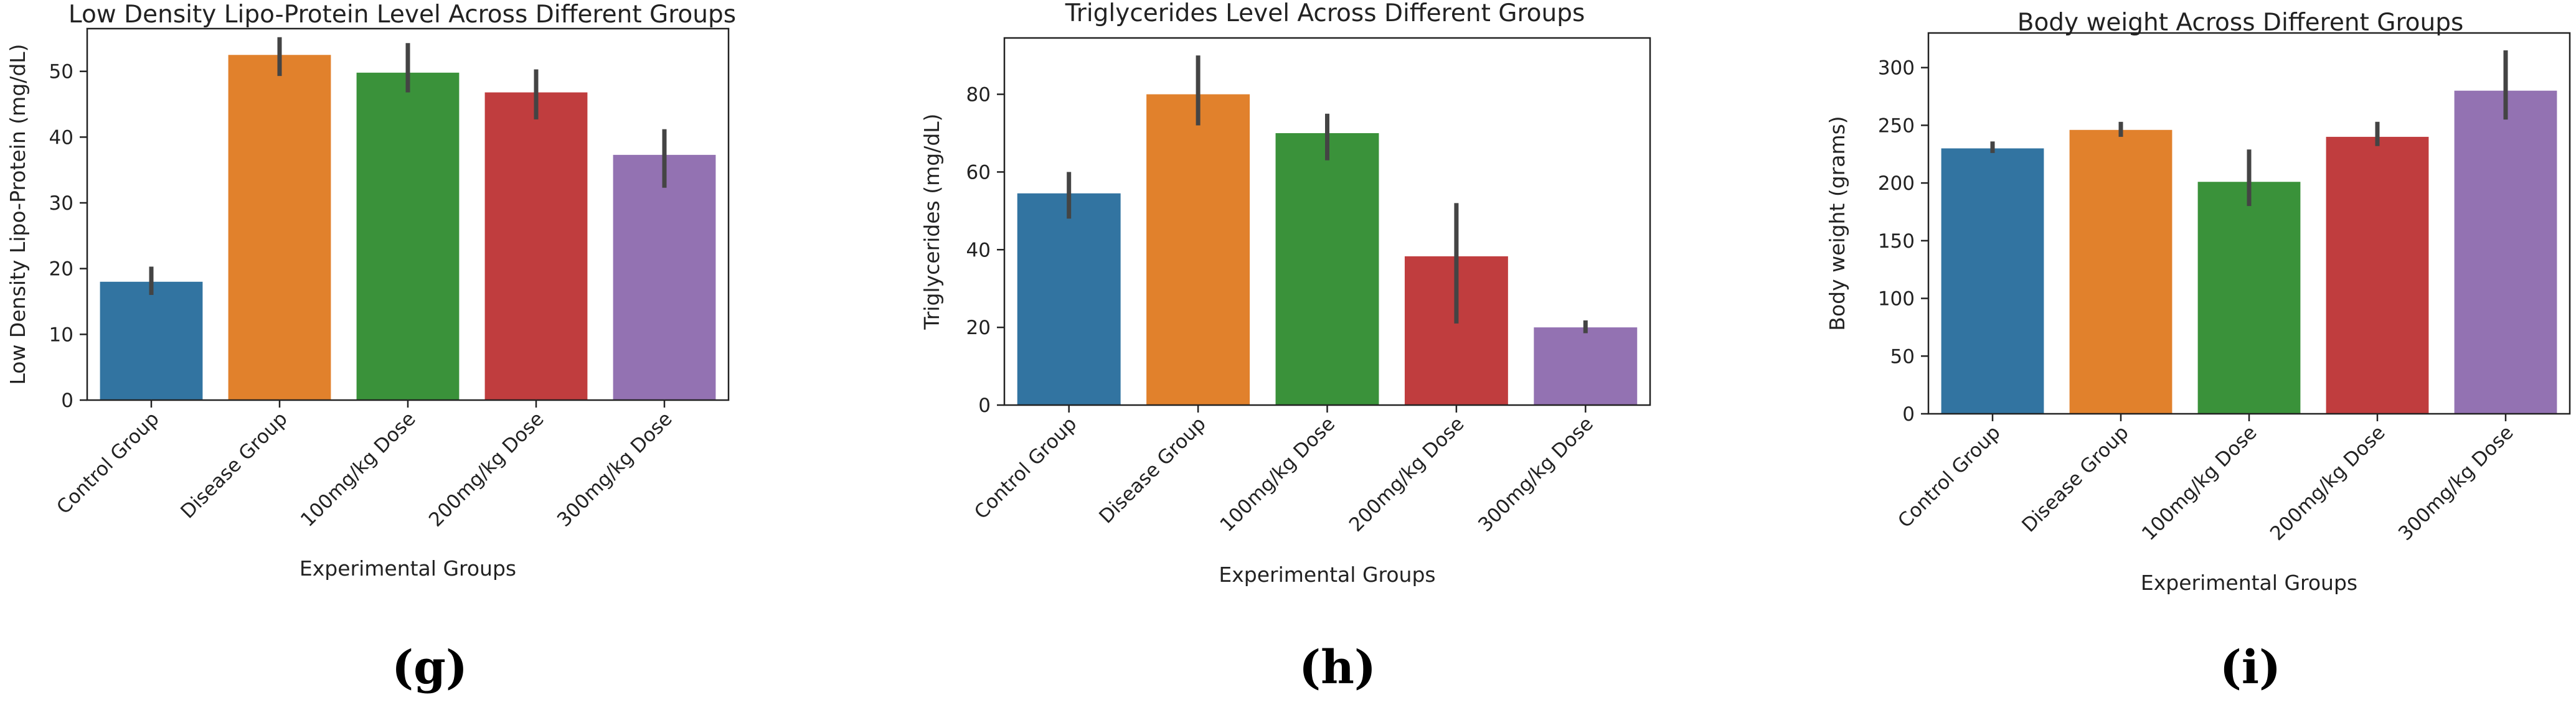 The width and height of the screenshot is (2576, 705). What do you see at coordinates (1896, 299) in the screenshot?
I see `y-tick-label: 100` at bounding box center [1896, 299].